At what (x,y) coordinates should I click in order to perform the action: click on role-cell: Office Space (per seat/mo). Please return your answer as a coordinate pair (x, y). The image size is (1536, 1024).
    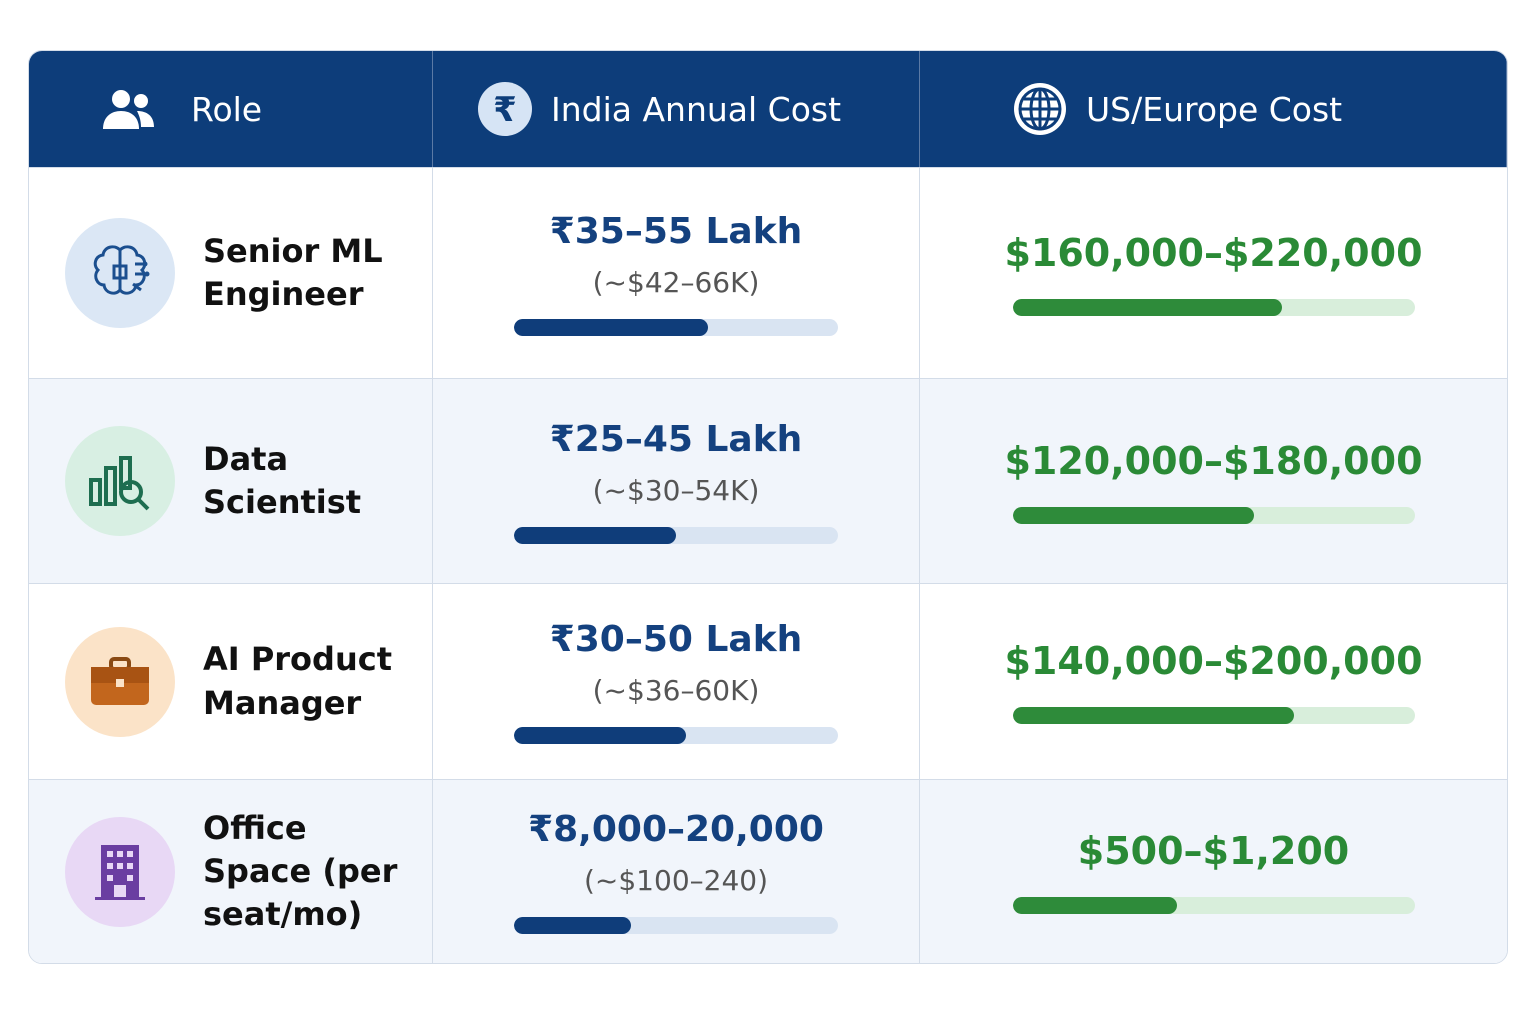
    Looking at the image, I should click on (231, 871).